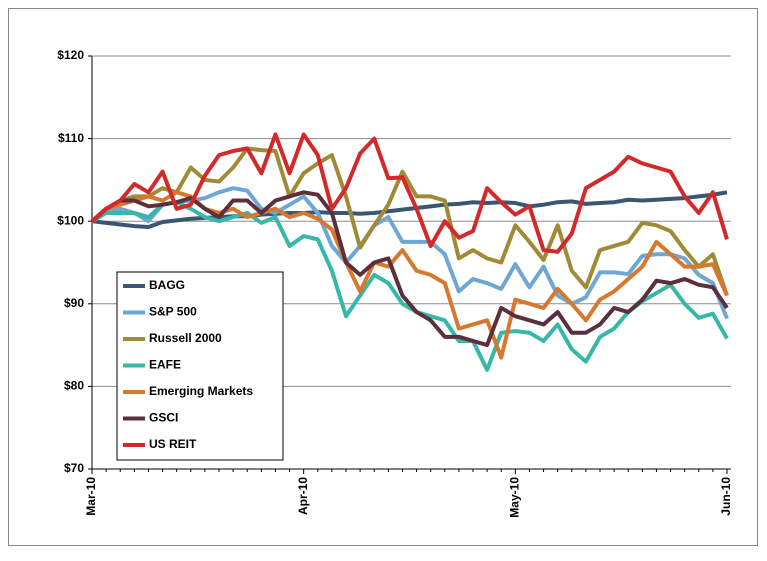 The width and height of the screenshot is (767, 561). I want to click on legend-label: Russell 2000, so click(185, 338).